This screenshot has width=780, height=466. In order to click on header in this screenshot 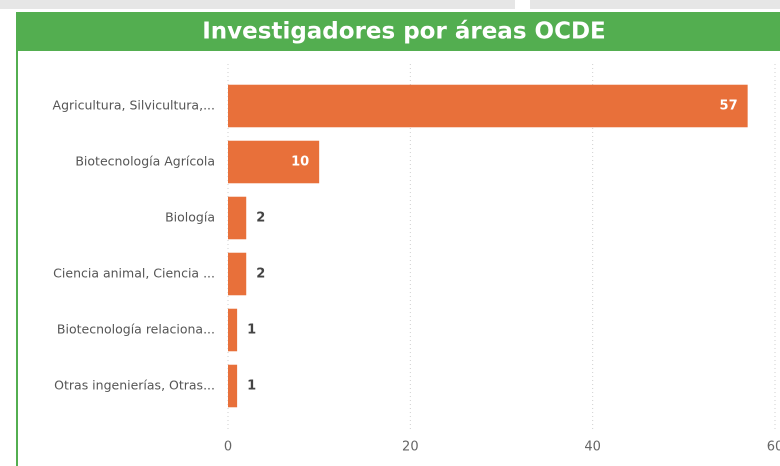, I will do `click(398, 31)`.